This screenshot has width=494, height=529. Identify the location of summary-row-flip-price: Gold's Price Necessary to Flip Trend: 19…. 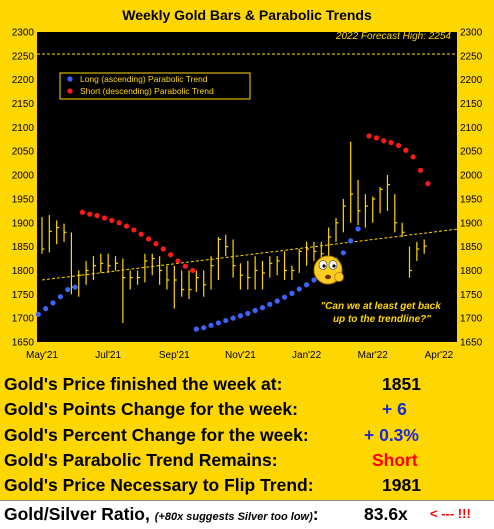
(247, 488).